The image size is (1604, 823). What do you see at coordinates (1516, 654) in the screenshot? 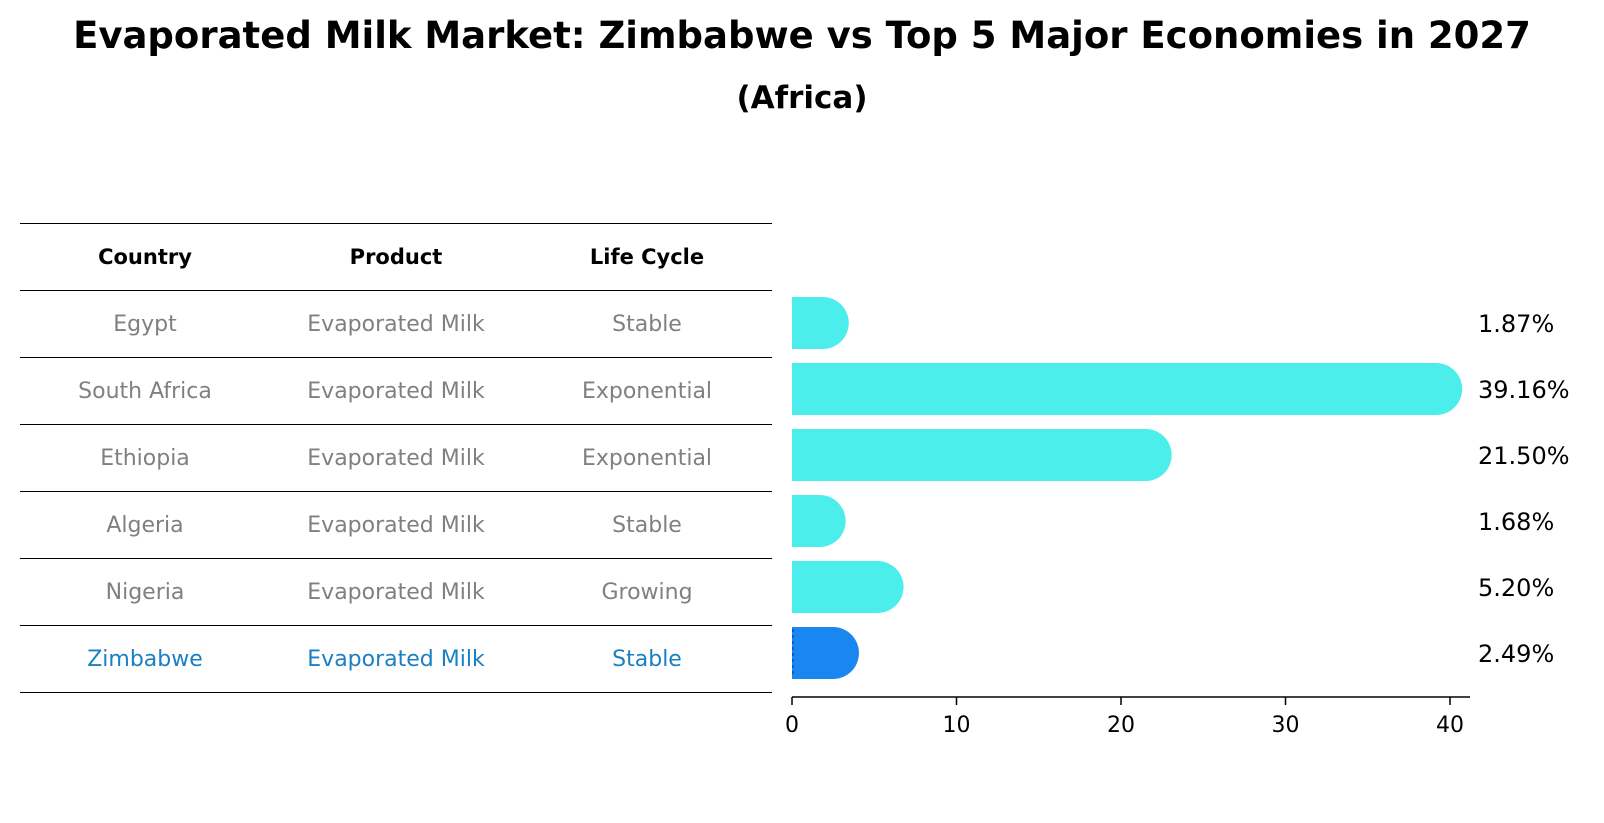
I see `data-label: 2.49%` at bounding box center [1516, 654].